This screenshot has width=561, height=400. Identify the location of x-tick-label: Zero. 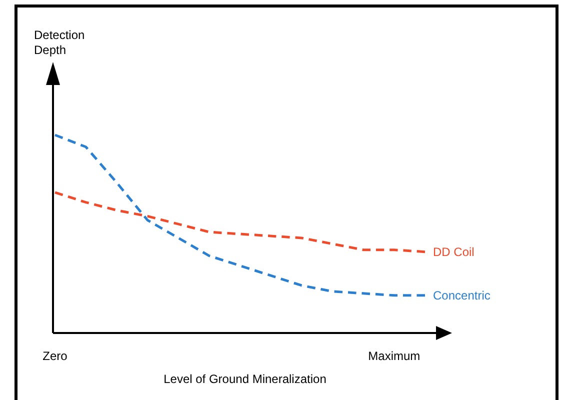
(55, 356).